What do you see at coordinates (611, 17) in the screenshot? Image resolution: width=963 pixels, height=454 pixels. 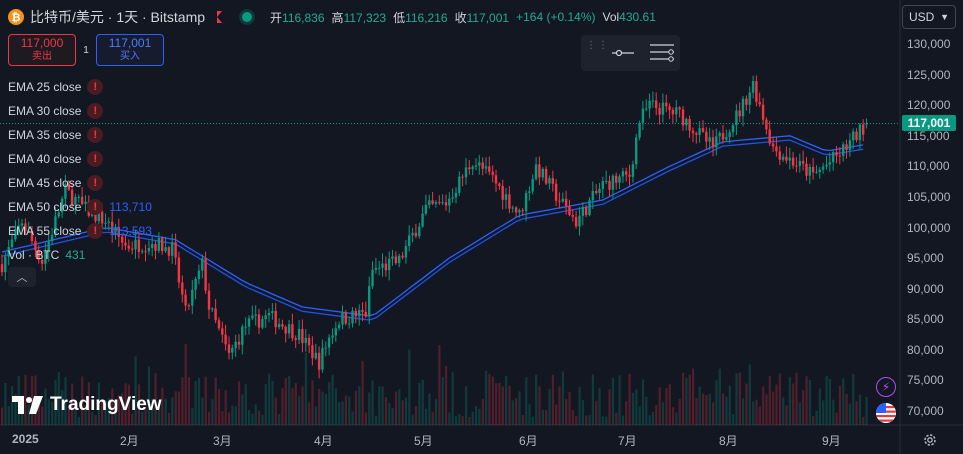 I see `vol-label: Vol` at bounding box center [611, 17].